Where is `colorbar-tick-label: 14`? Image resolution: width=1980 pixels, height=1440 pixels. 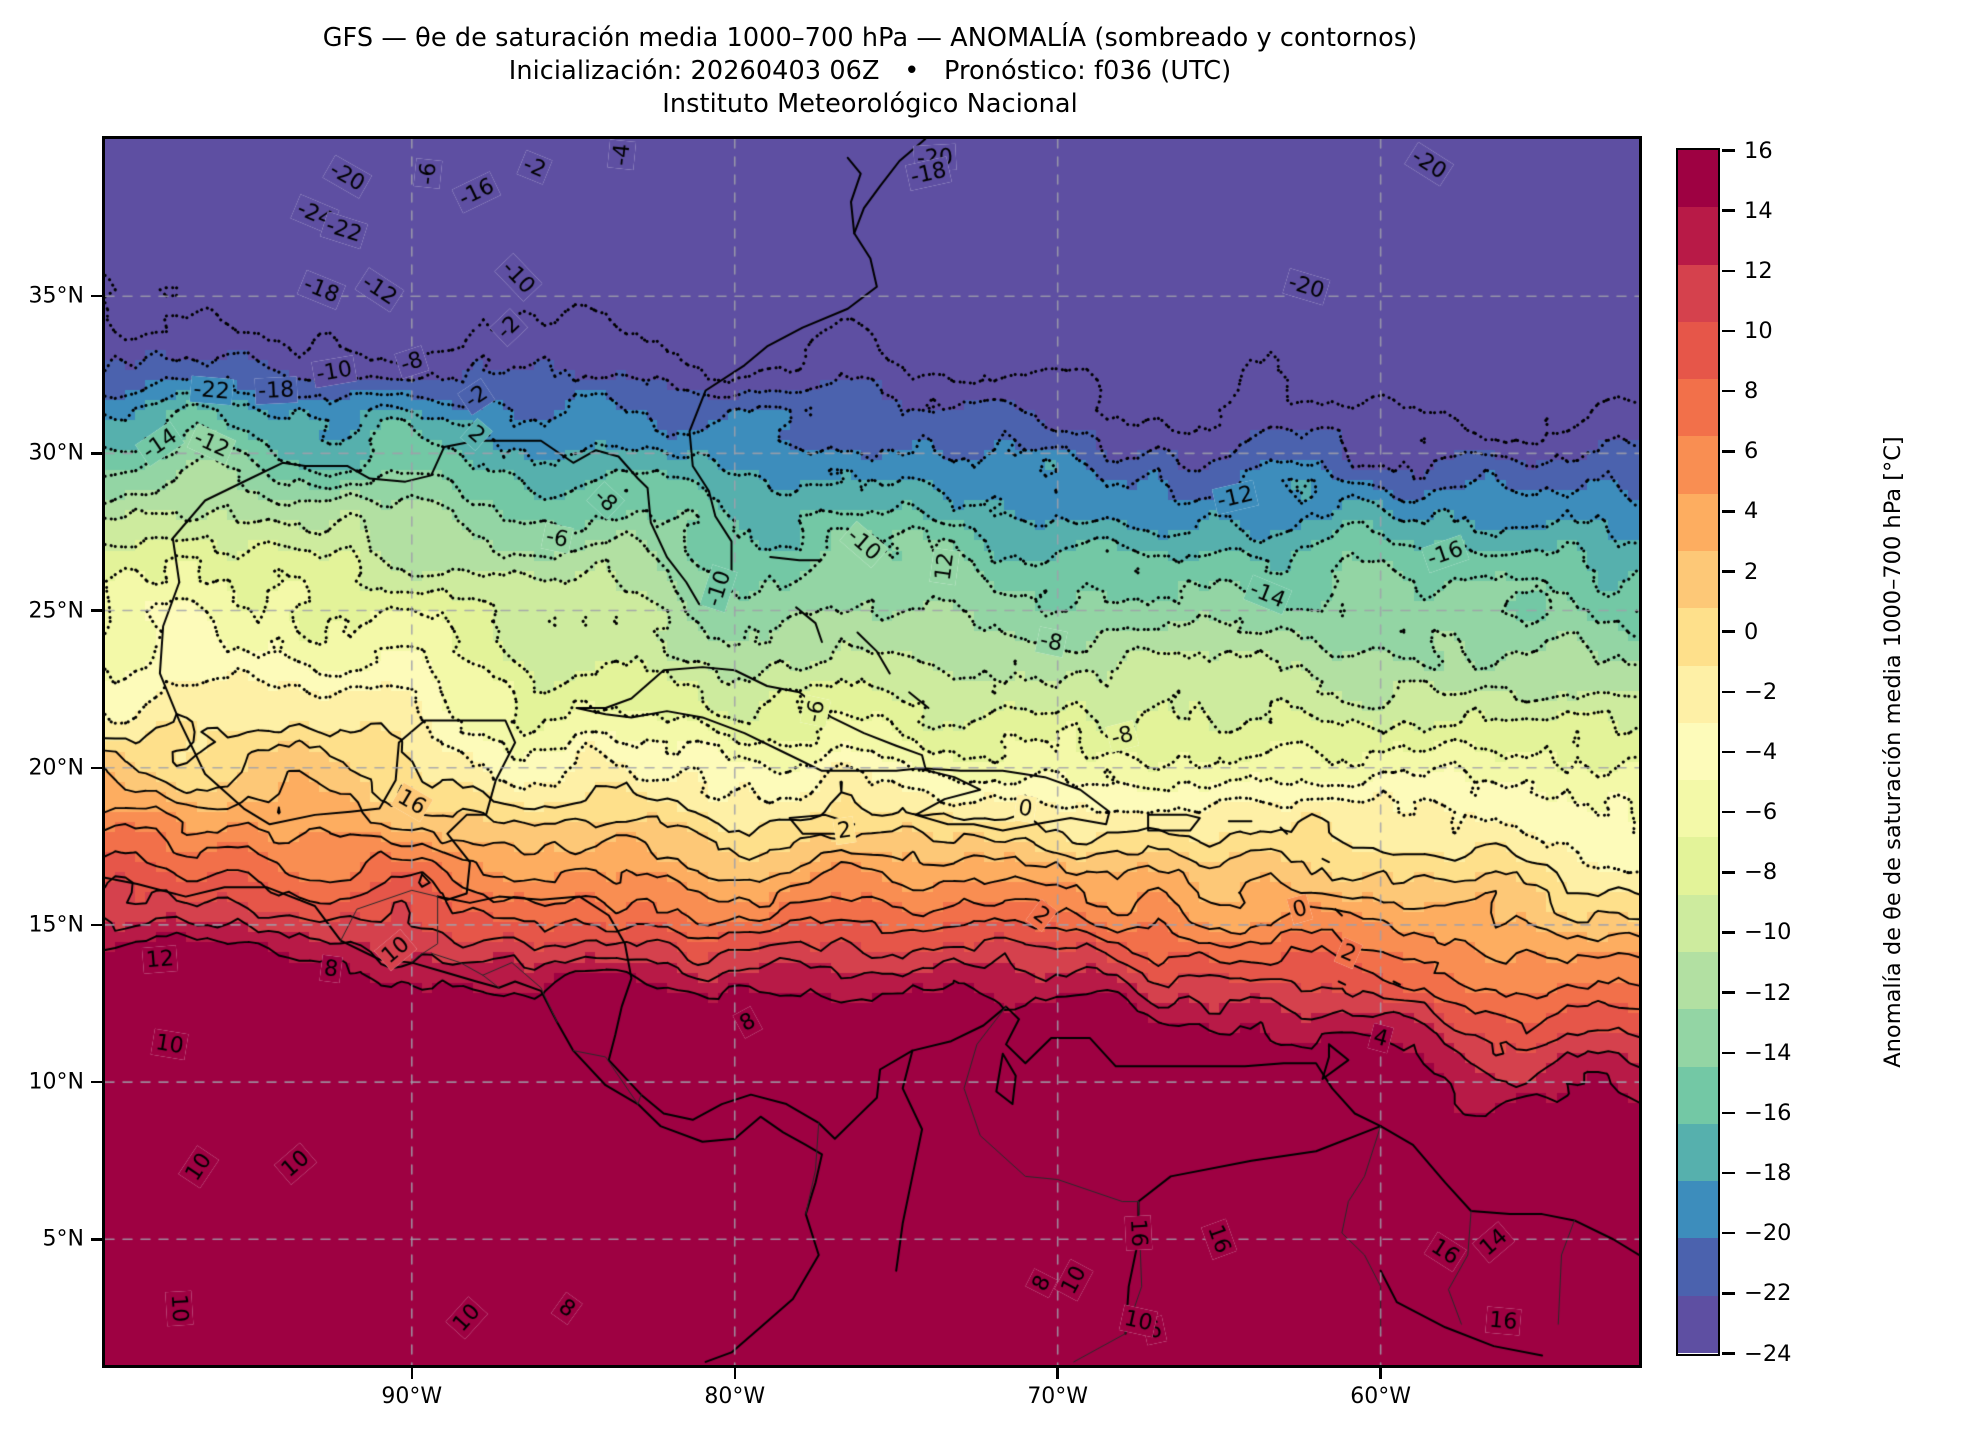
colorbar-tick-label: 14 is located at coordinates (1758, 210).